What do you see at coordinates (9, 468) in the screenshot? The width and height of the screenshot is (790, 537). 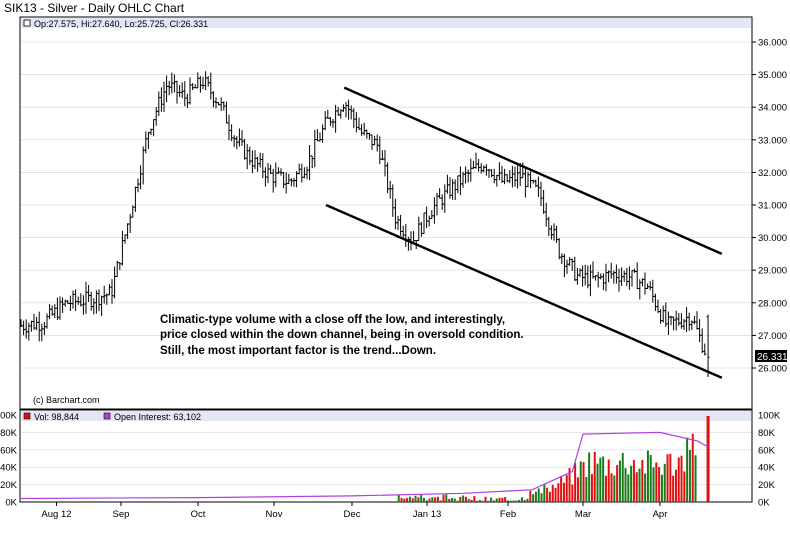 I see `volume-tick-label-left: 40K` at bounding box center [9, 468].